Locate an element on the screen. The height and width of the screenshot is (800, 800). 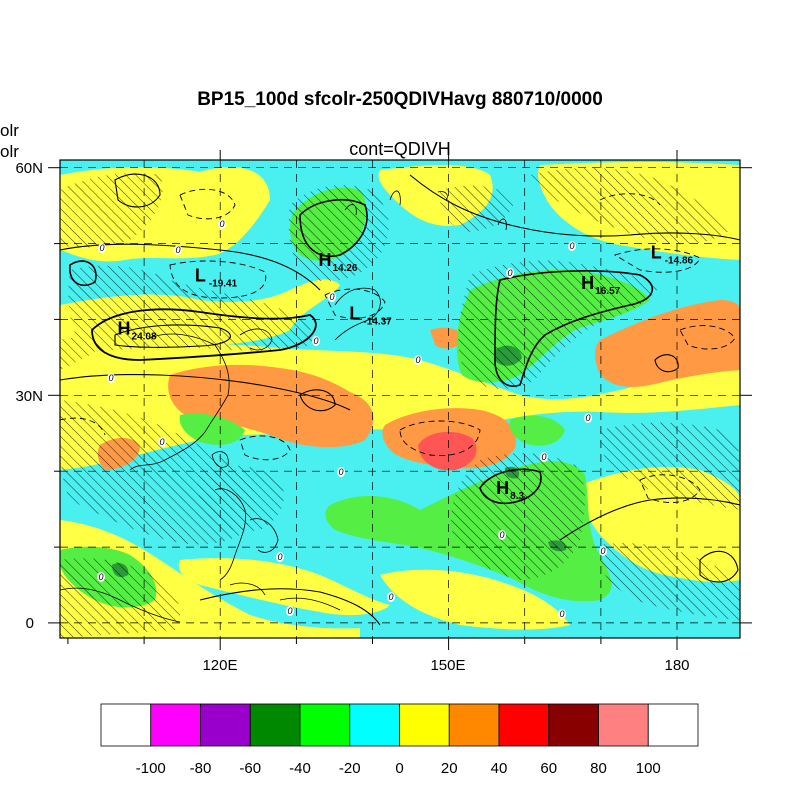
colorbar-label: -40 is located at coordinates (300, 768).